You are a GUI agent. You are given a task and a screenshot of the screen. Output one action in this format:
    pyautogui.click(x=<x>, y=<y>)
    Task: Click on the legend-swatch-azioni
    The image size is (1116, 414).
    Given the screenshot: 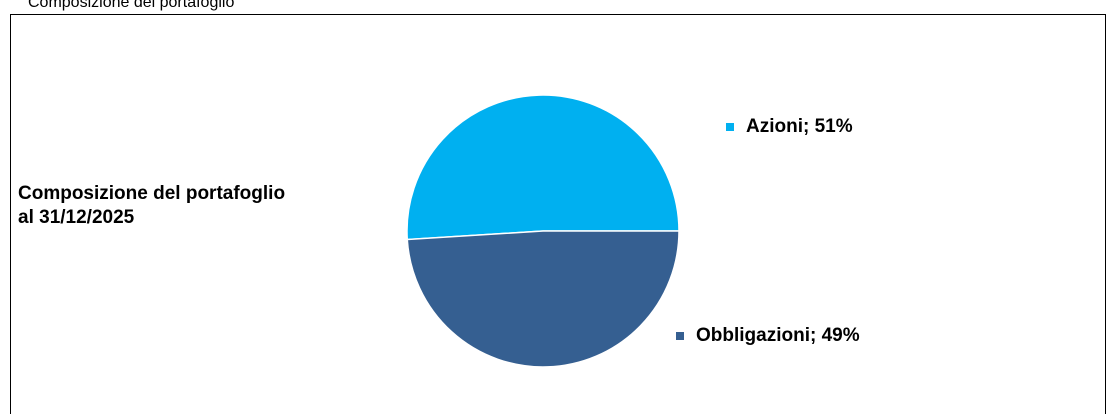 What is the action you would take?
    pyautogui.click(x=730, y=127)
    